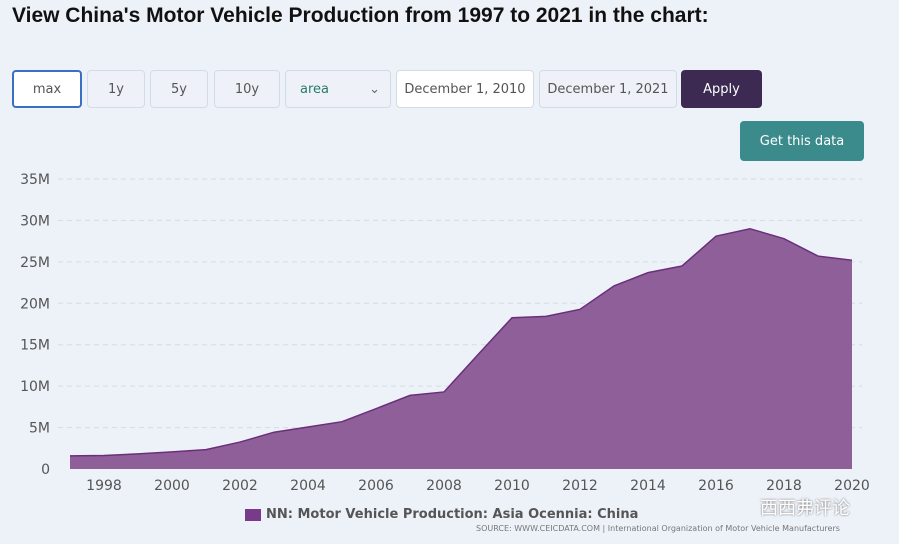 The height and width of the screenshot is (544, 899). I want to click on range-1y-button: 1y, so click(116, 89).